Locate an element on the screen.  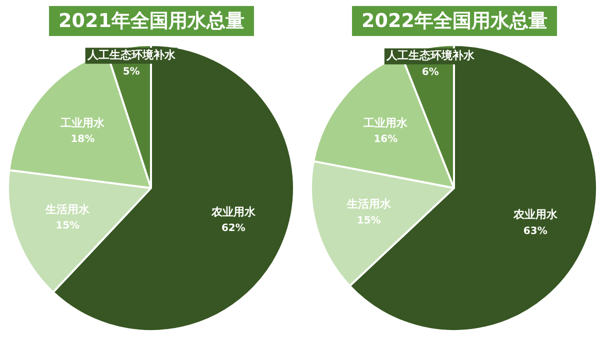
data-label: 62% is located at coordinates (233, 228).